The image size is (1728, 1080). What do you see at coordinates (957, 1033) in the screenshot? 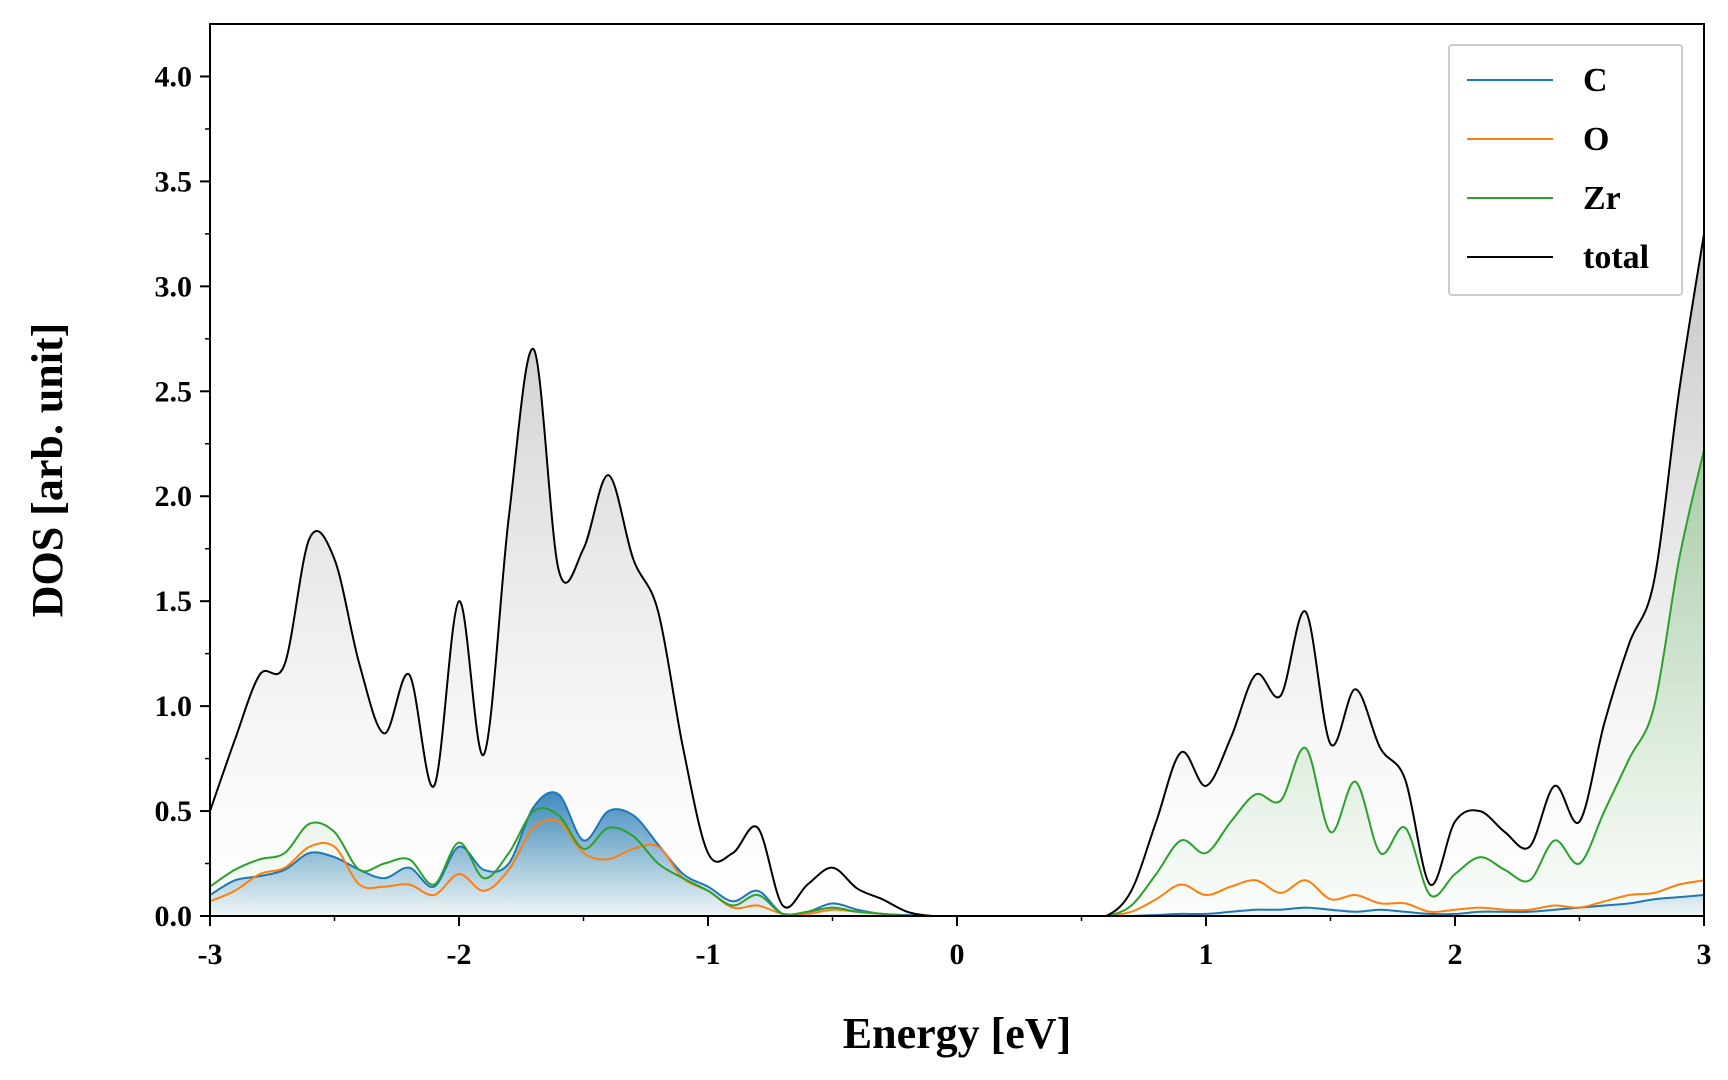
I see `x-axis-label: Energy [eV]` at bounding box center [957, 1033].